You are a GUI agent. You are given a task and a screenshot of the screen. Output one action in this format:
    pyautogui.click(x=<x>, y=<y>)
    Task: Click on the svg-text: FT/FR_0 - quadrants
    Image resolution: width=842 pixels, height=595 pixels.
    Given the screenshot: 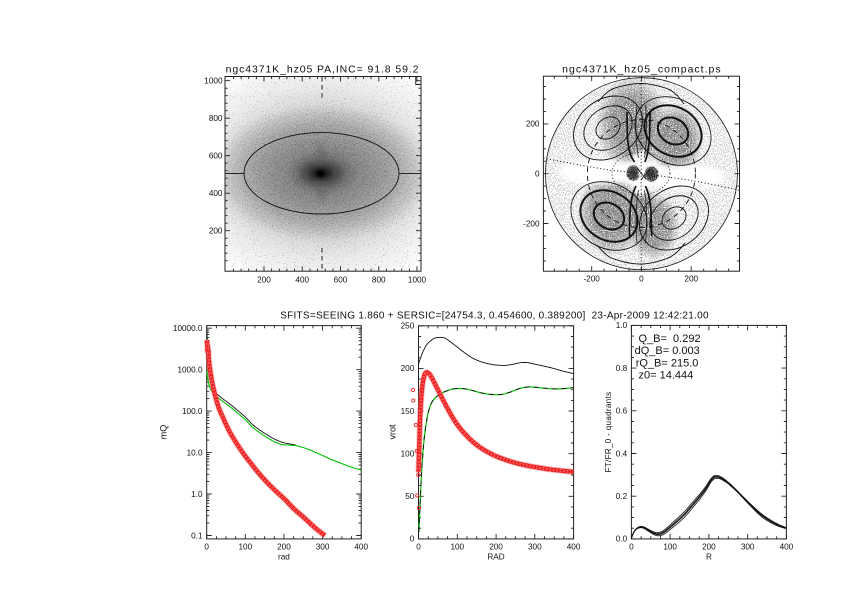 What is the action you would take?
    pyautogui.click(x=608, y=432)
    